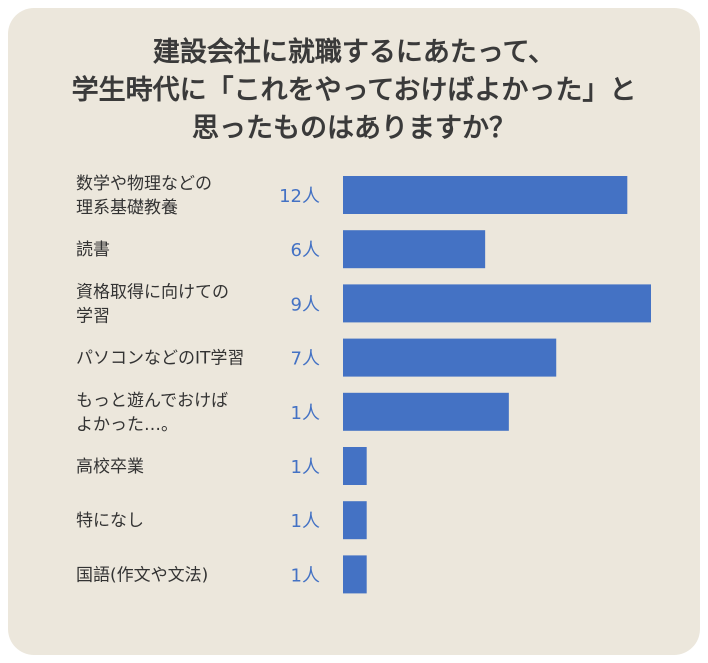  I want to click on category-label-line: 特になし, so click(110, 521).